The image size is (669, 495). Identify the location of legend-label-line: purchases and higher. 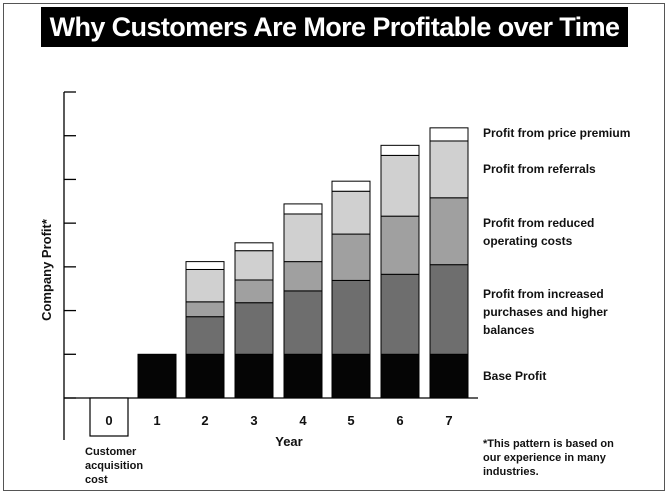
(545, 312).